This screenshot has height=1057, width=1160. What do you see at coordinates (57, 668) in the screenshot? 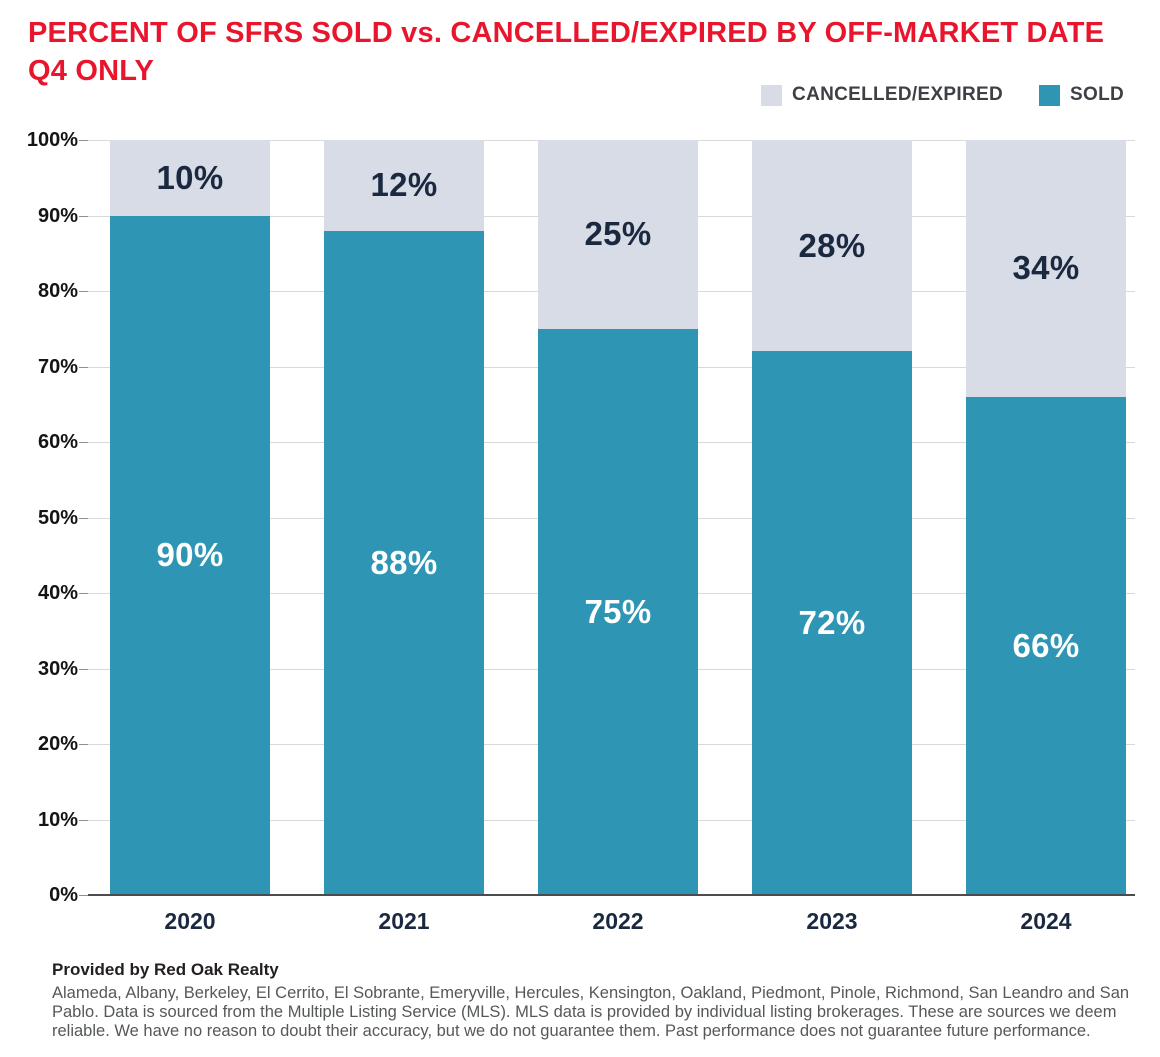
I see `y-tick-label: 30%` at bounding box center [57, 668].